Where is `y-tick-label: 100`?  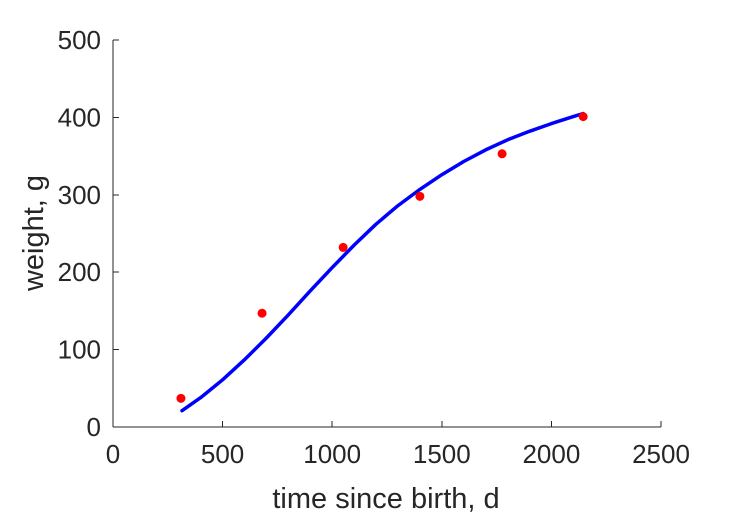 y-tick-label: 100 is located at coordinates (79, 350).